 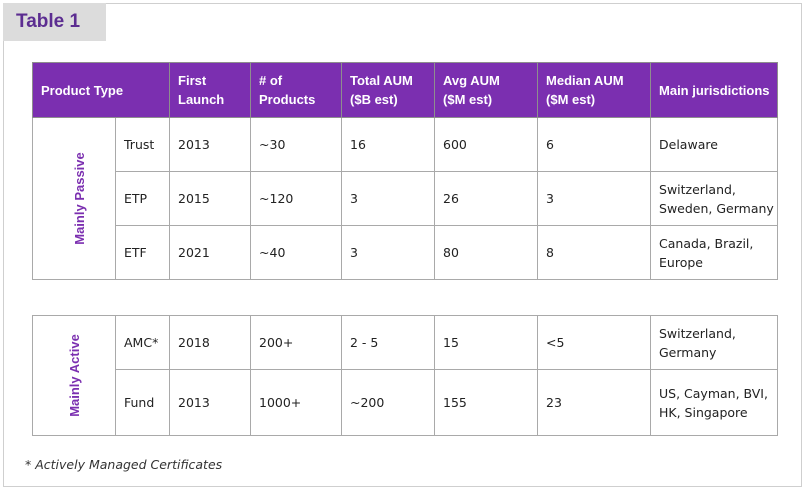 What do you see at coordinates (296, 90) in the screenshot?
I see `header-num-products: # of Products` at bounding box center [296, 90].